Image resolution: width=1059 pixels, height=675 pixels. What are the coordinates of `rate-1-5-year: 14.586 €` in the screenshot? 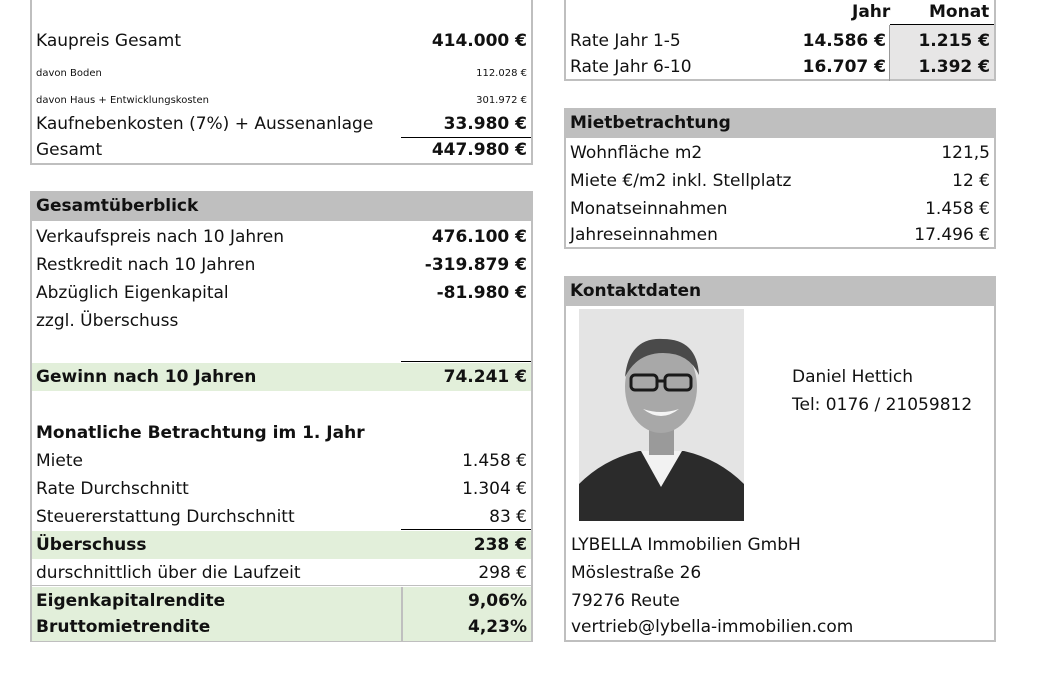 It's located at (844, 41).